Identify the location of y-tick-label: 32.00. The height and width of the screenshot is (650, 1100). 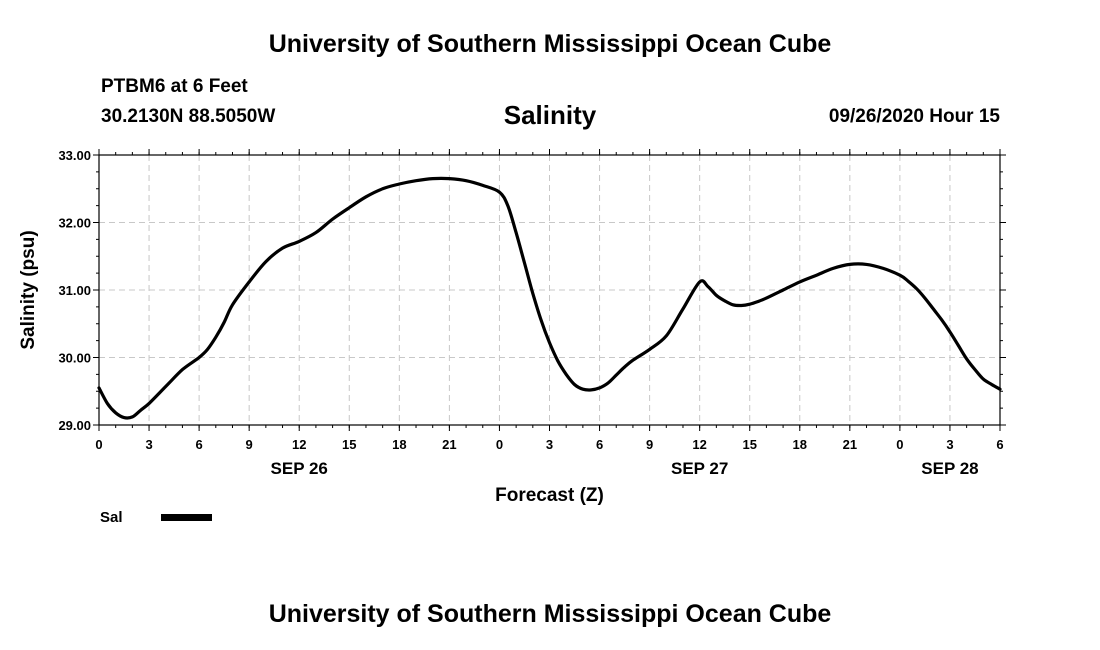
(74, 223).